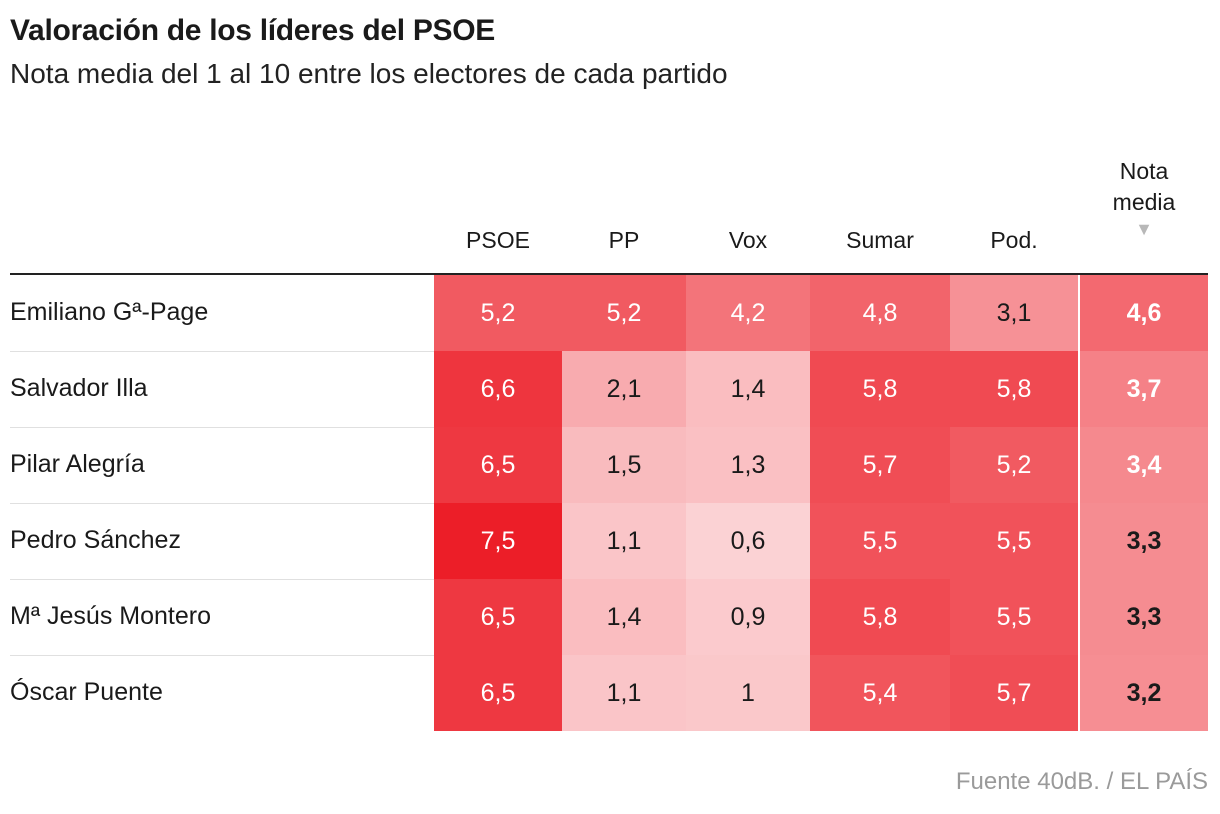 This screenshot has height=814, width=1220. Describe the element at coordinates (252, 30) in the screenshot. I see `chart-title: Valoración de los líderes del PSOE` at that location.